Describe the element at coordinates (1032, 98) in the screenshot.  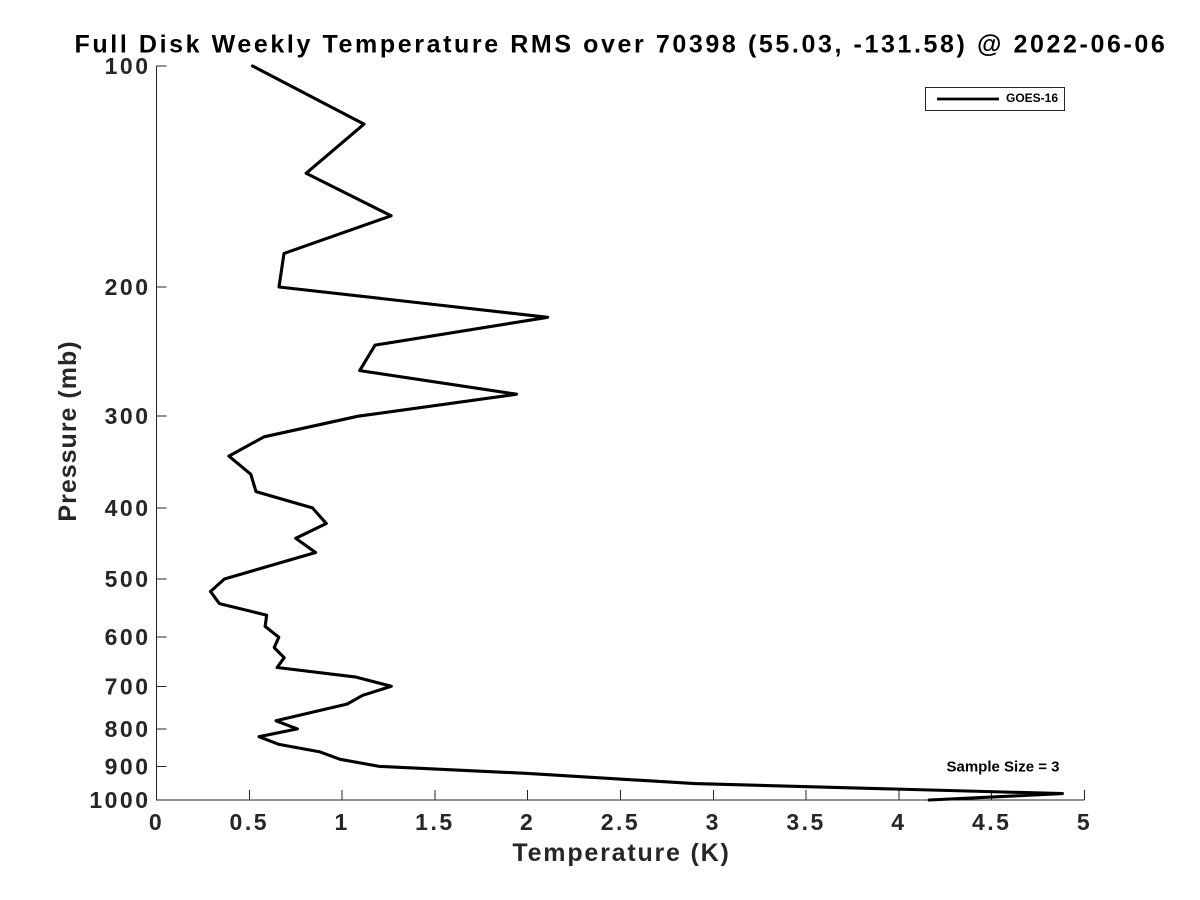
I see `svg-text: GOES-16` at that location.